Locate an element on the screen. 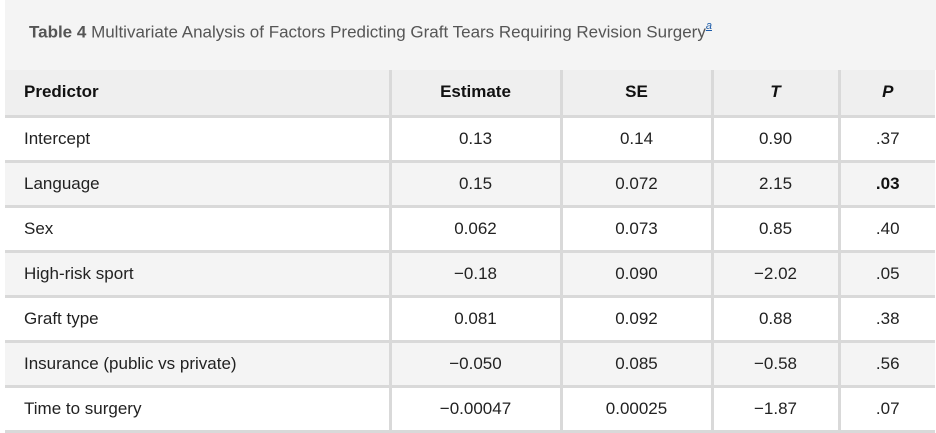  header-row: Predictor Estimate SE T P is located at coordinates (470, 94).